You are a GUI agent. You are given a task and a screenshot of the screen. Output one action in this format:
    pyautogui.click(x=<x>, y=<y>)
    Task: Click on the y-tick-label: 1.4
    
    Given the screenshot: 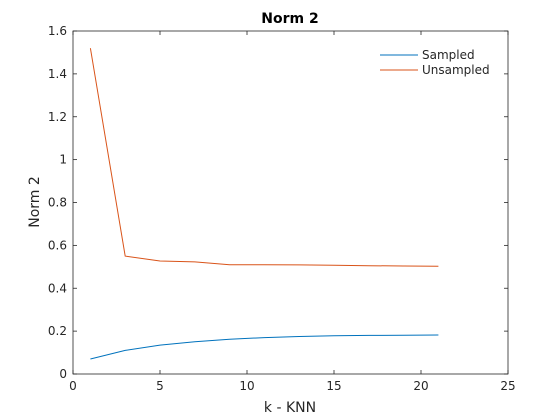 What is the action you would take?
    pyautogui.click(x=57, y=74)
    